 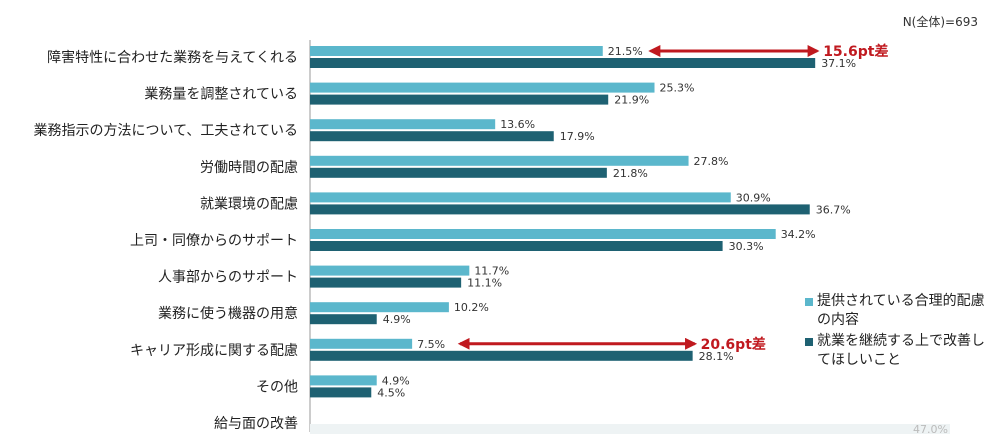 I want to click on data-label: 25.3%, so click(x=677, y=88).